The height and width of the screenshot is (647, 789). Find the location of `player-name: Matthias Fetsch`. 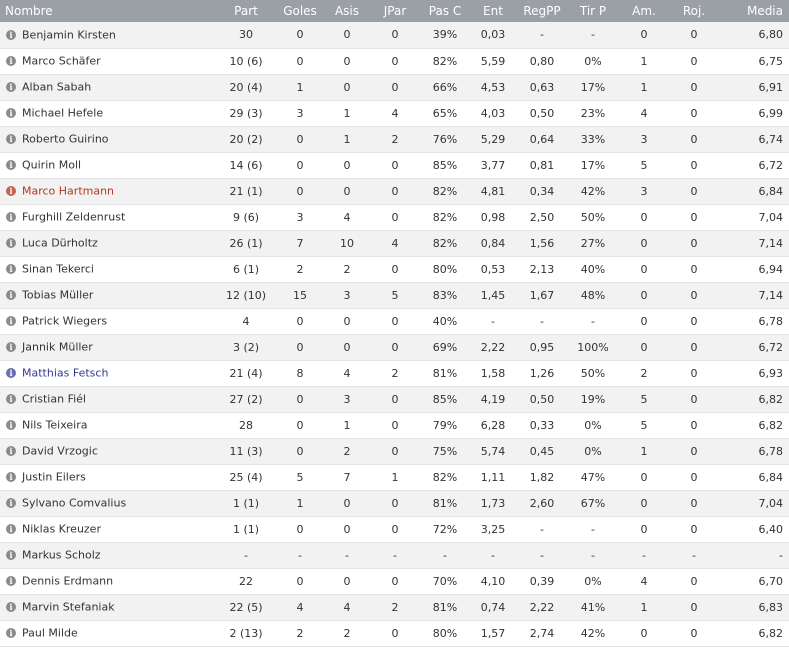

player-name: Matthias Fetsch is located at coordinates (65, 373).